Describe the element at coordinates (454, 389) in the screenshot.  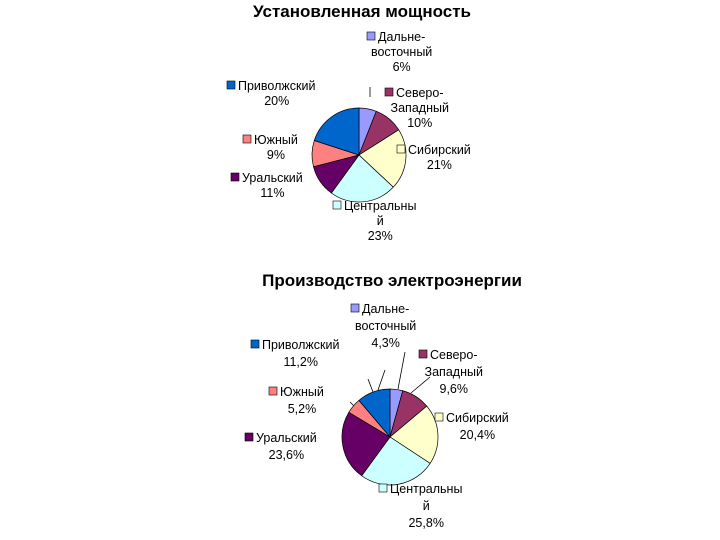
I see `slice-percent-label: 9,6%` at that location.